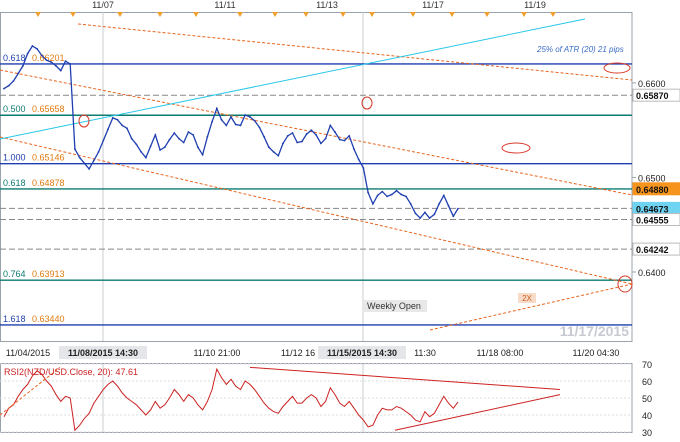 The image size is (680, 442). I want to click on price-tag-label: 0.64555, so click(652, 221).